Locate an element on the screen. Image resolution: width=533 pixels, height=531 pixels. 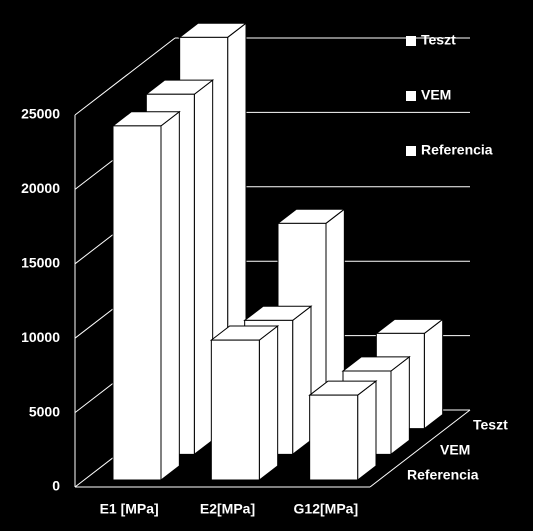
x-tick-label: E2[MPa] is located at coordinates (227, 509).